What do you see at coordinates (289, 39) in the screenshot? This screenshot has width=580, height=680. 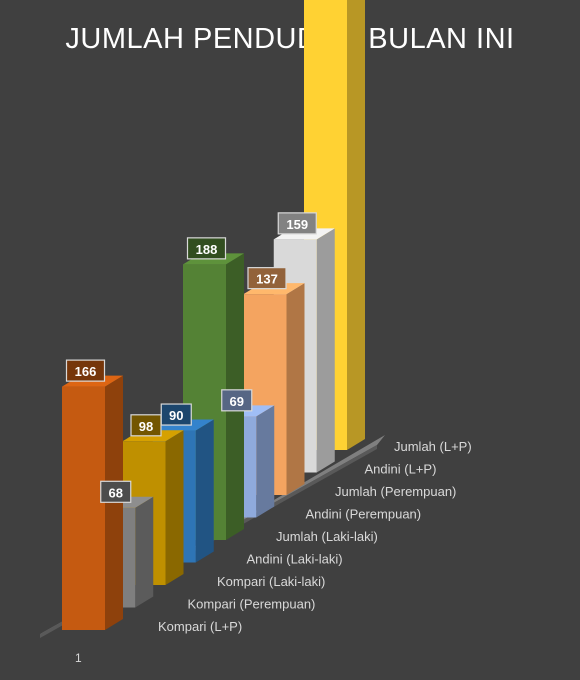 I see `chart-title: JUMLAH PENDUDUK BULAN INI` at bounding box center [289, 39].